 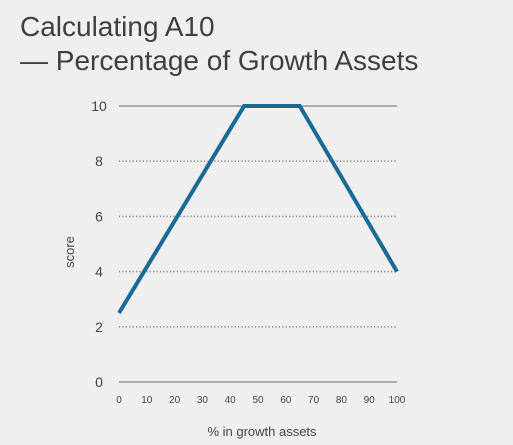 I want to click on x-tick-label: 0, so click(x=119, y=400).